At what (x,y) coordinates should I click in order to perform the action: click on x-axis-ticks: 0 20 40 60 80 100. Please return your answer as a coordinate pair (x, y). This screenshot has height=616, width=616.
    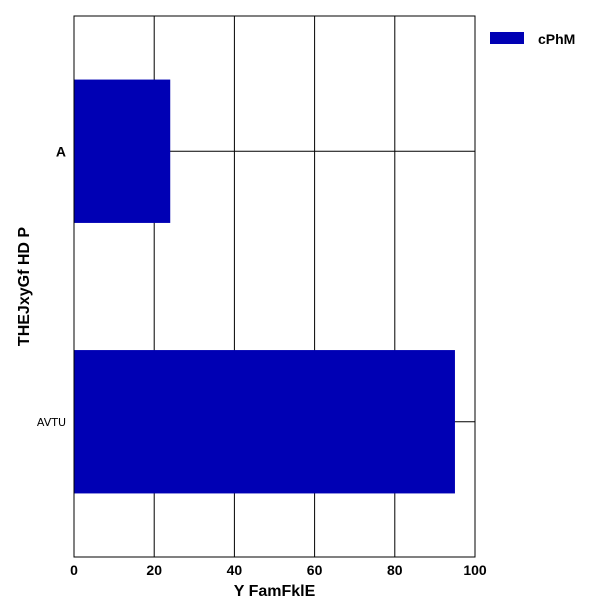
    Looking at the image, I should click on (278, 570).